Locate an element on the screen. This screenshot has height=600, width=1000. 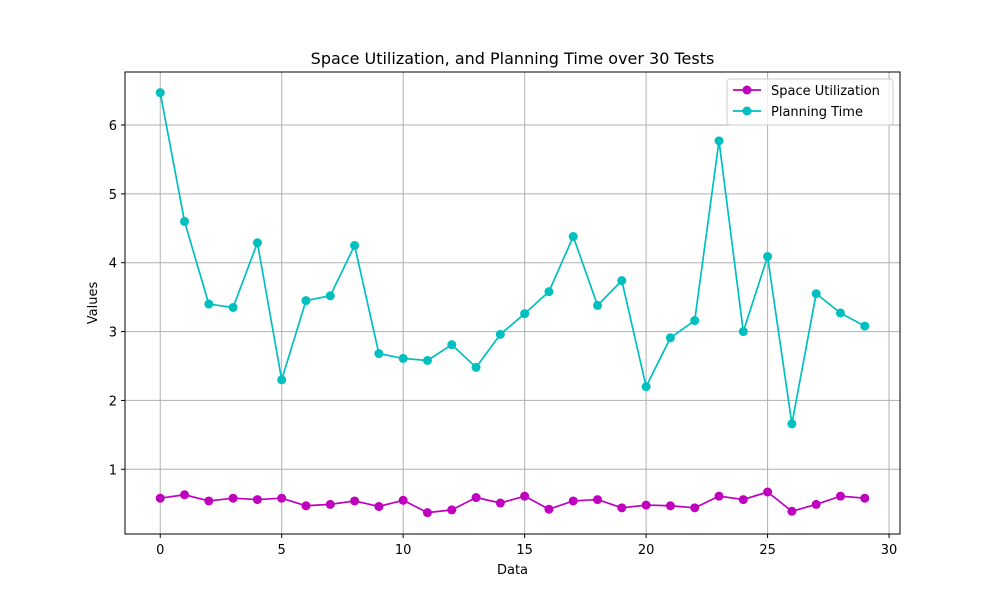
x-tick-label: 20 is located at coordinates (646, 550).